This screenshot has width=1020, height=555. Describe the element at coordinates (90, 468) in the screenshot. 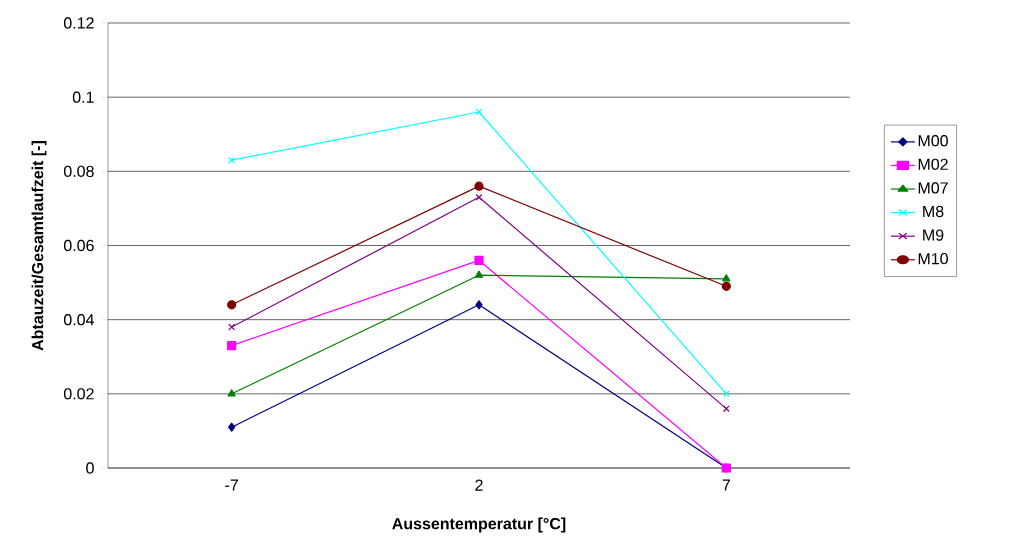

I see `y-tick-label: 0` at that location.